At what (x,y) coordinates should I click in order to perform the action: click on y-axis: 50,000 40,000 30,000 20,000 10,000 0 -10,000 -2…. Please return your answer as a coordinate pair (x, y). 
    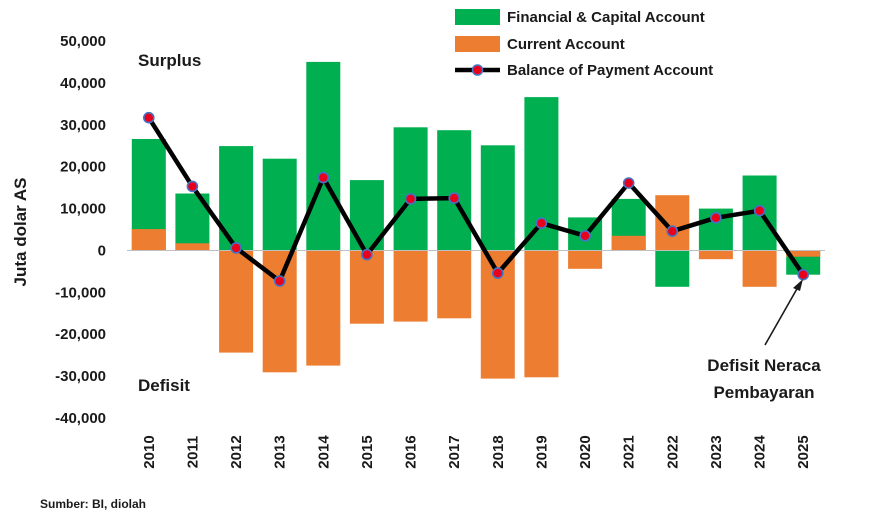
    Looking at the image, I should click on (80, 230).